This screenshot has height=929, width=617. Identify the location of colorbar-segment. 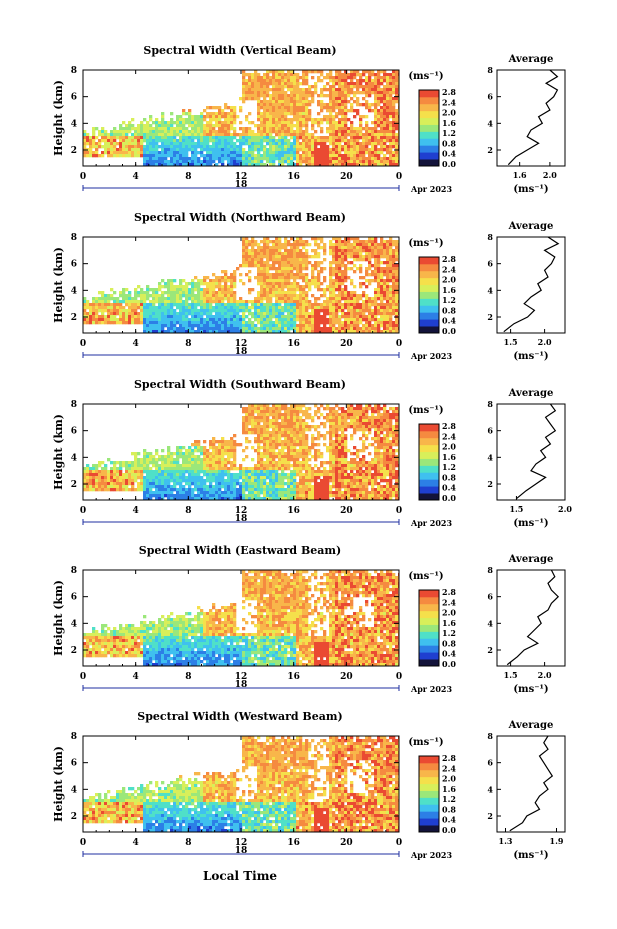
(429, 142).